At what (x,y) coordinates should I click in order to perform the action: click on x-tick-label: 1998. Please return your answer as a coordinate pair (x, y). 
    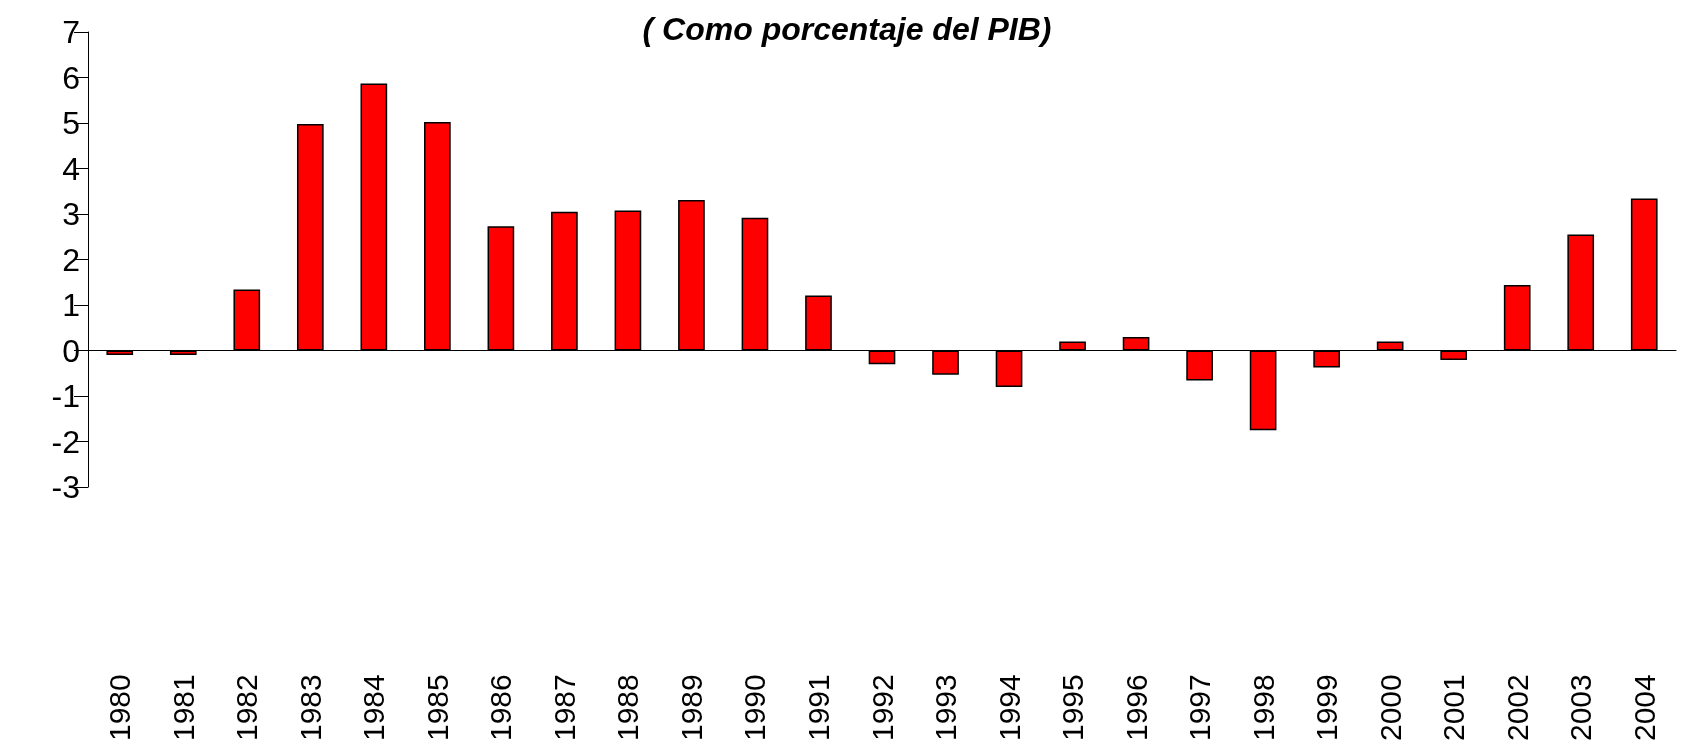
    Looking at the image, I should click on (1263, 708).